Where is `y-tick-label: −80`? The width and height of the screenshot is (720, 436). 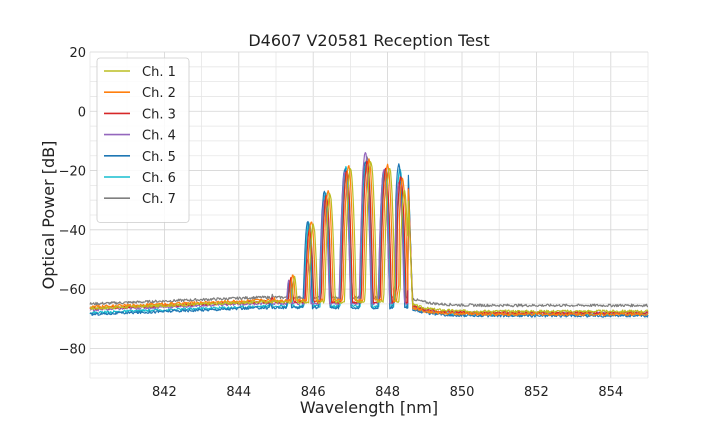
y-tick-label: −80 is located at coordinates (72, 349).